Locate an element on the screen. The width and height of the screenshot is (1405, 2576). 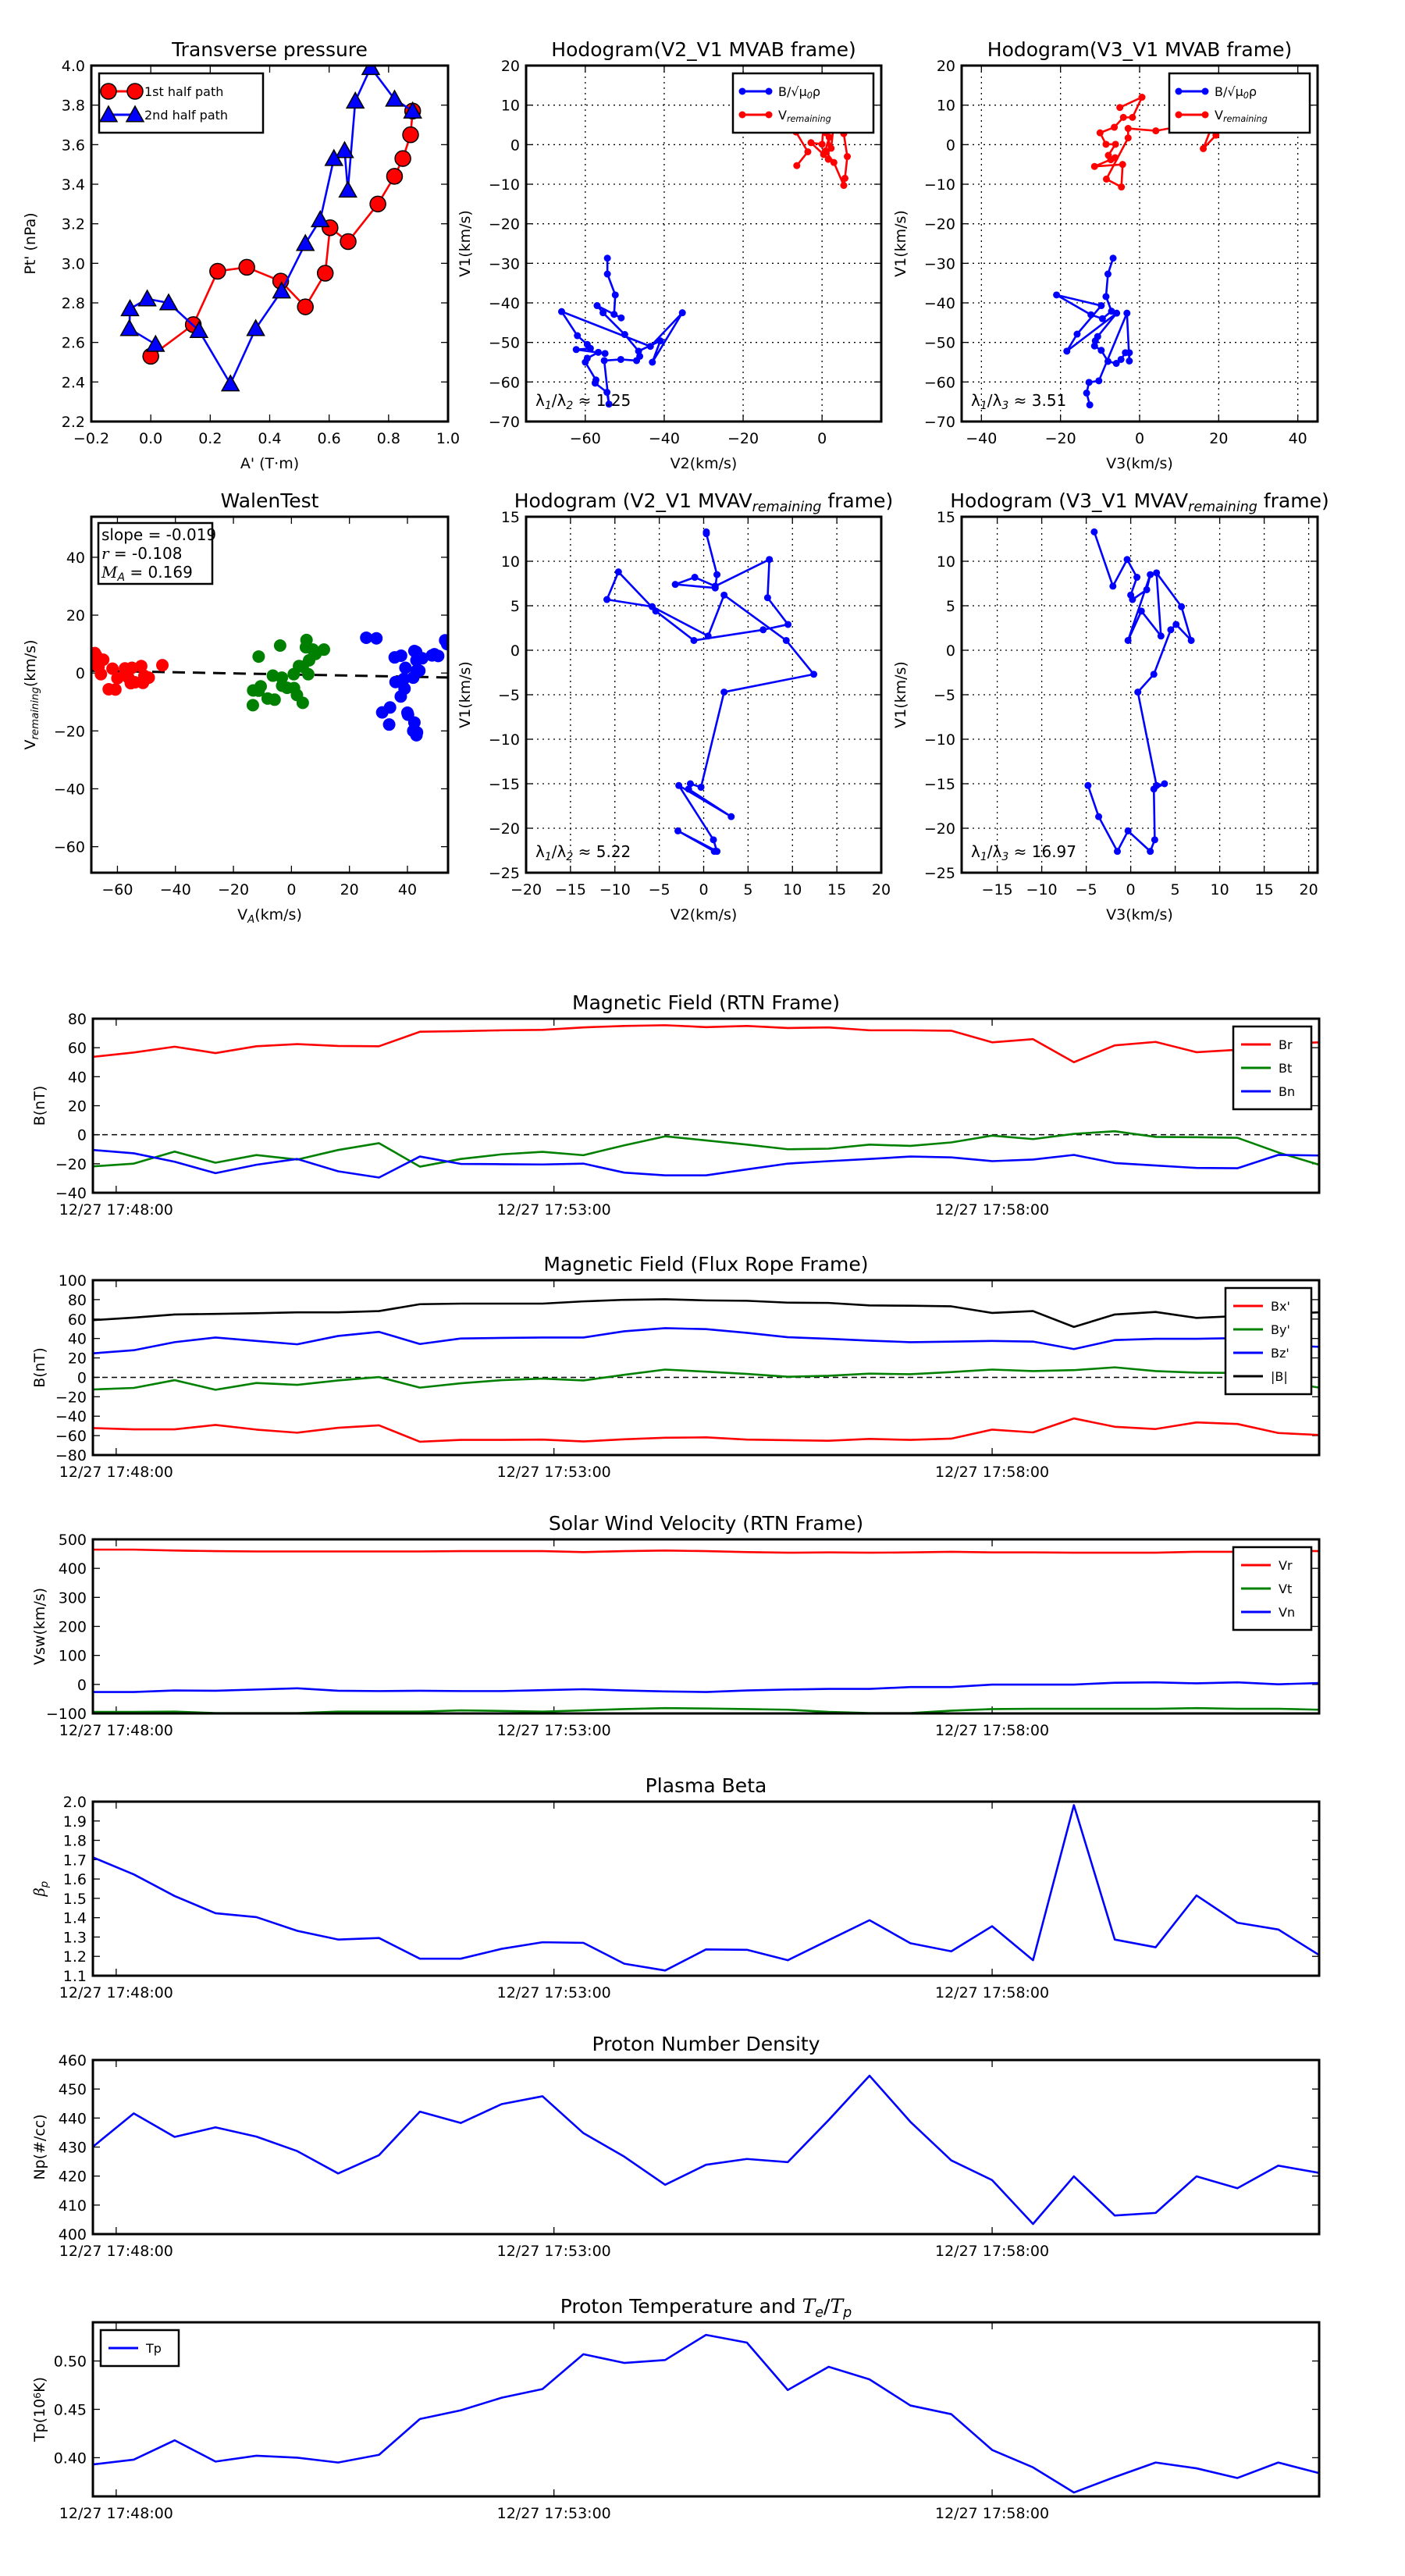
y-axis-label-part: (km/s) is located at coordinates (30, 663).